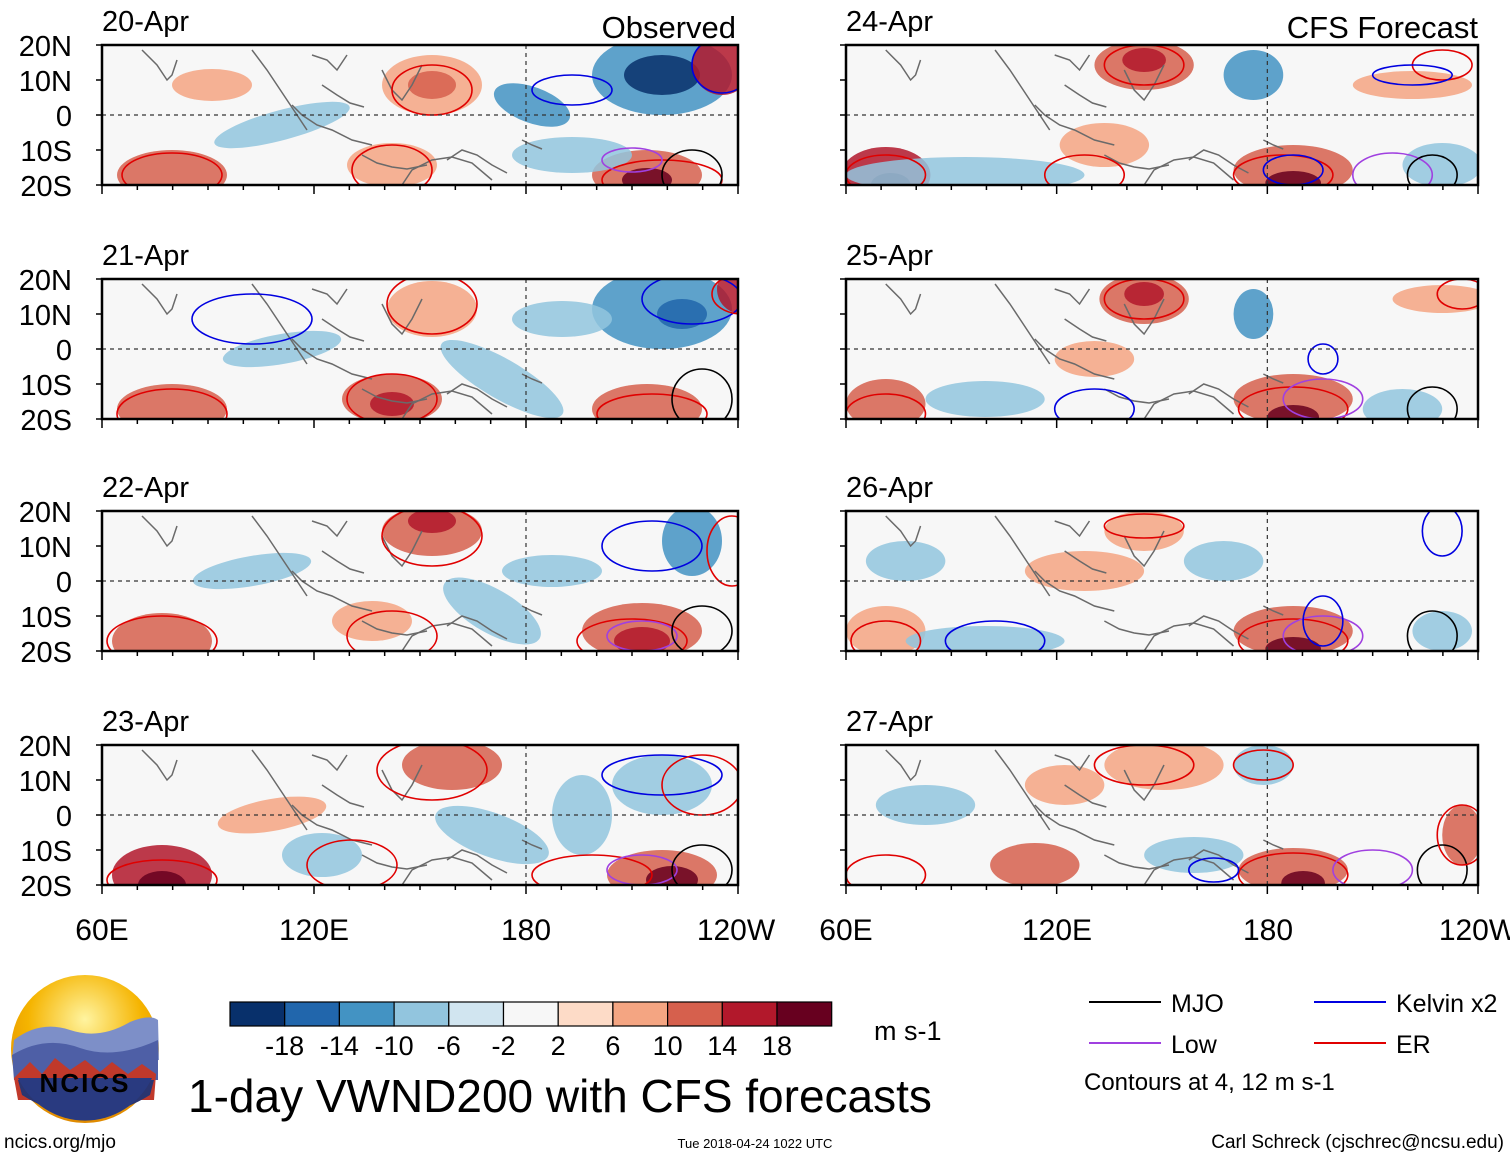 This screenshot has height=1158, width=1510. Describe the element at coordinates (889, 488) in the screenshot. I see `panel-date: 26-Apr` at that location.